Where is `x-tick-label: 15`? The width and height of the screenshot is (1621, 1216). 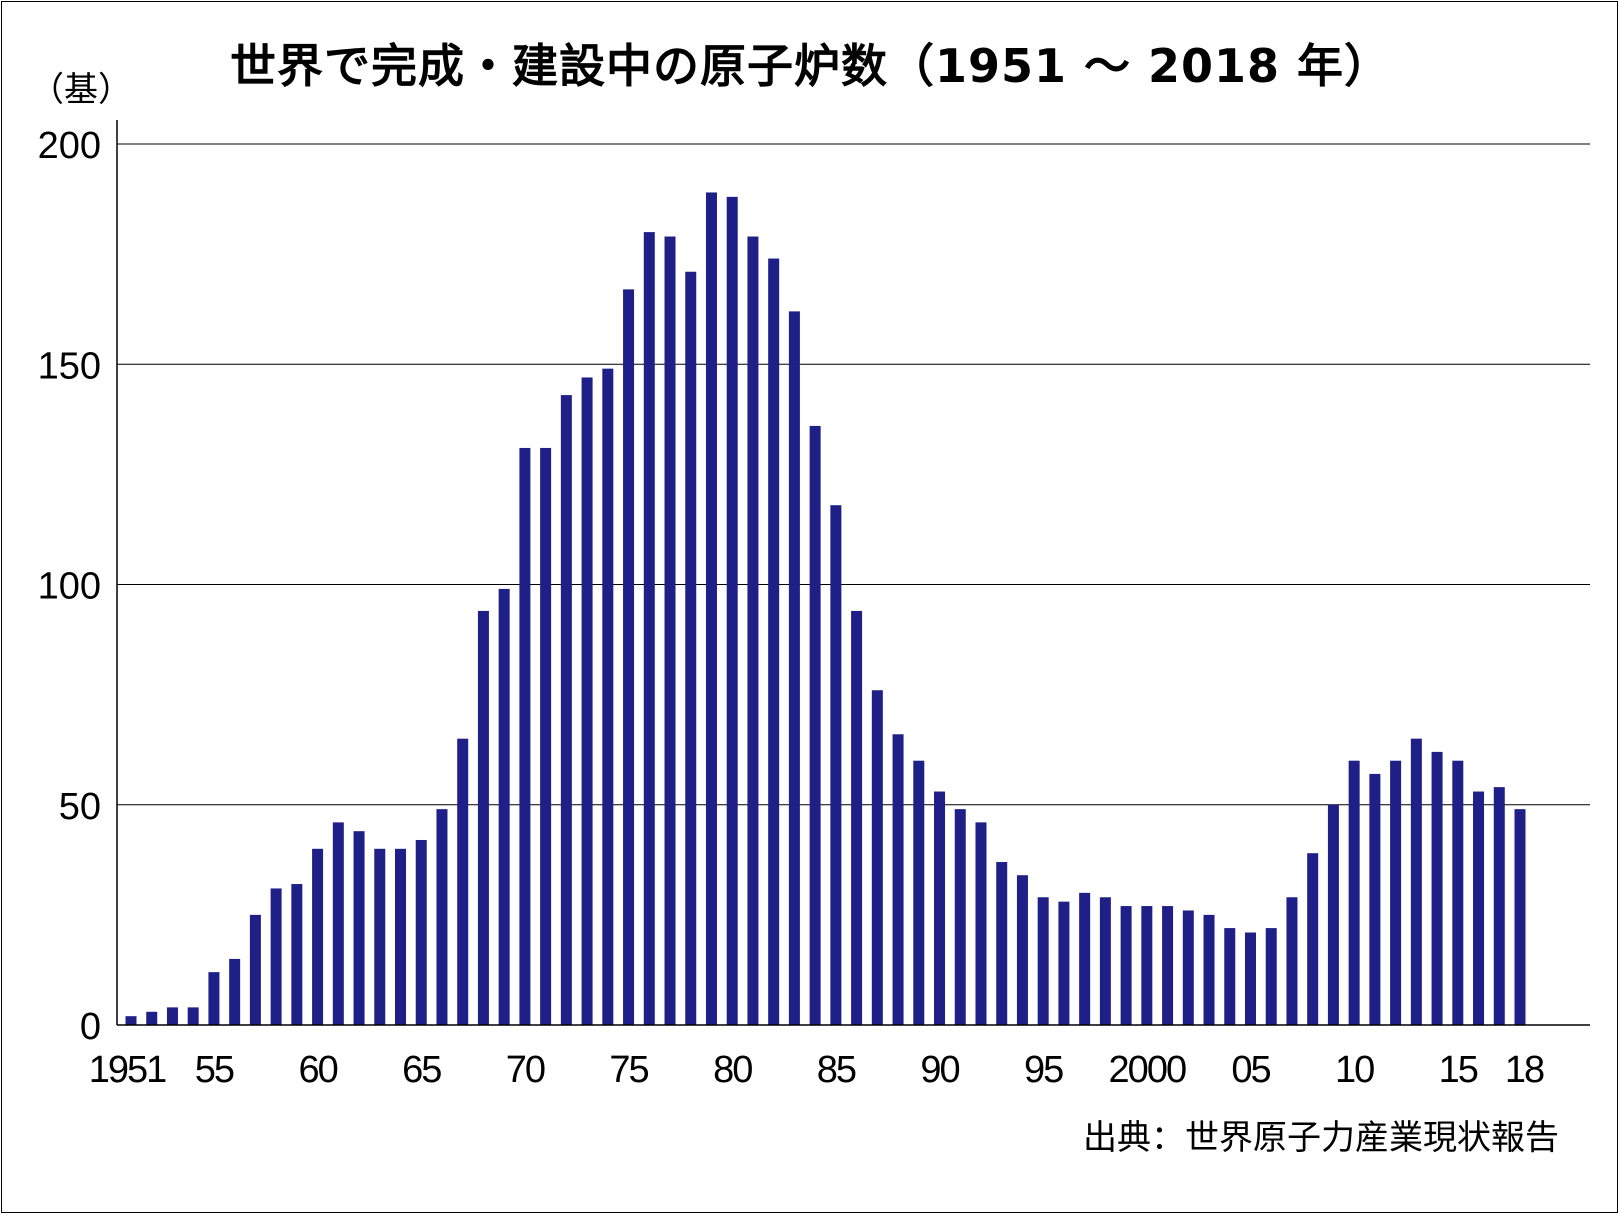
x-tick-label: 15 is located at coordinates (1458, 1070).